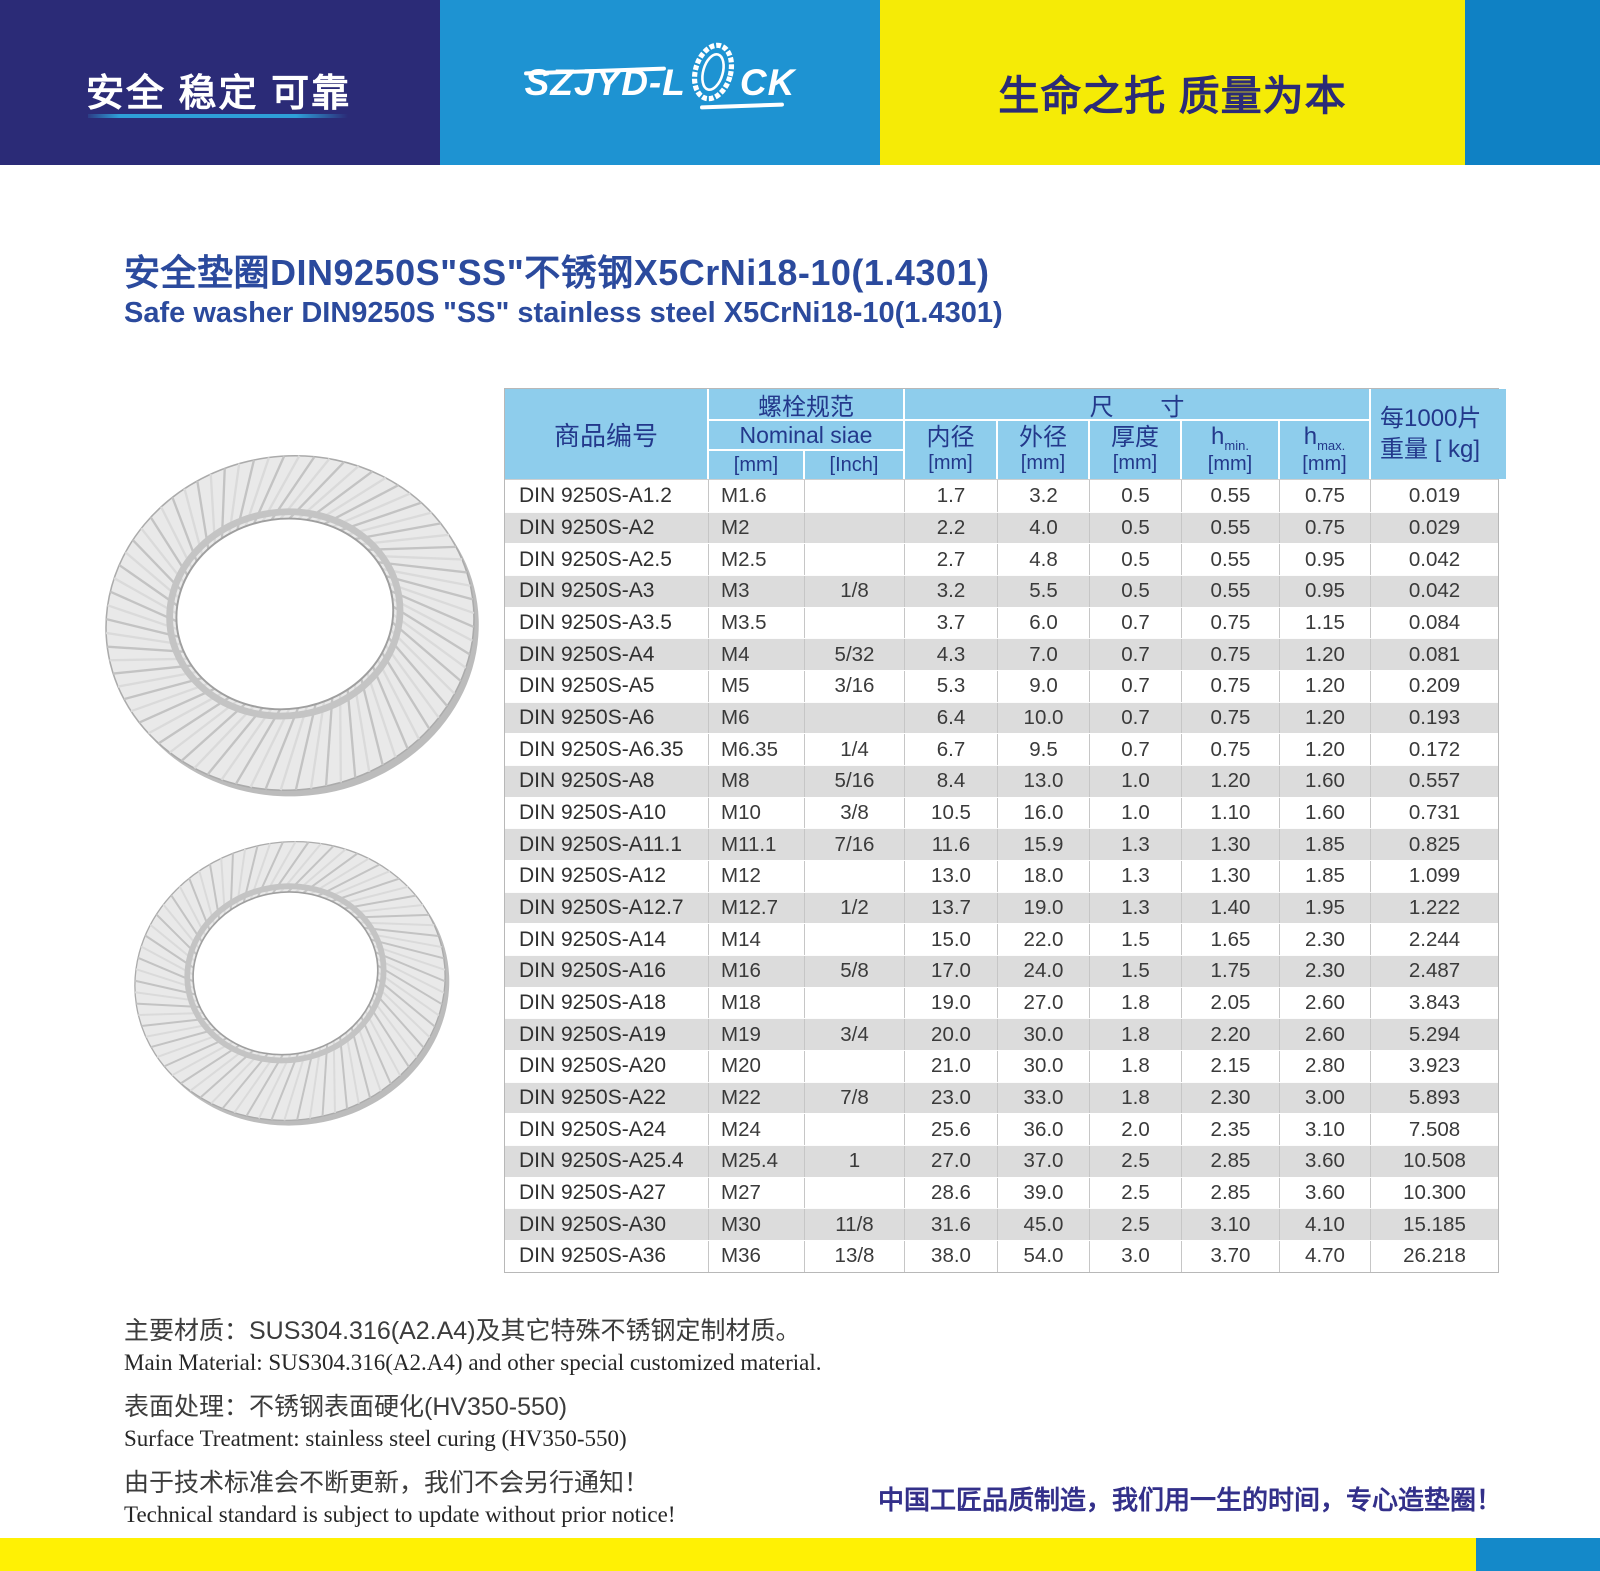  Describe the element at coordinates (855, 1098) in the screenshot. I see `nominal-inch-cell: 7/8` at that location.